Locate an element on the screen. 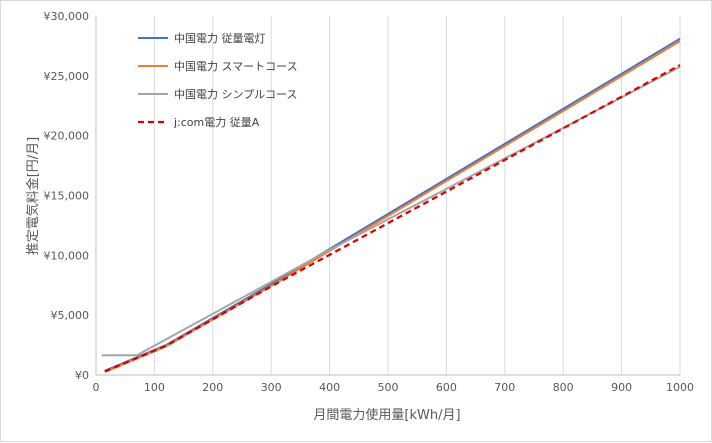 This screenshot has width=712, height=443. y-tick-label: ¥5,000 is located at coordinates (70, 315).